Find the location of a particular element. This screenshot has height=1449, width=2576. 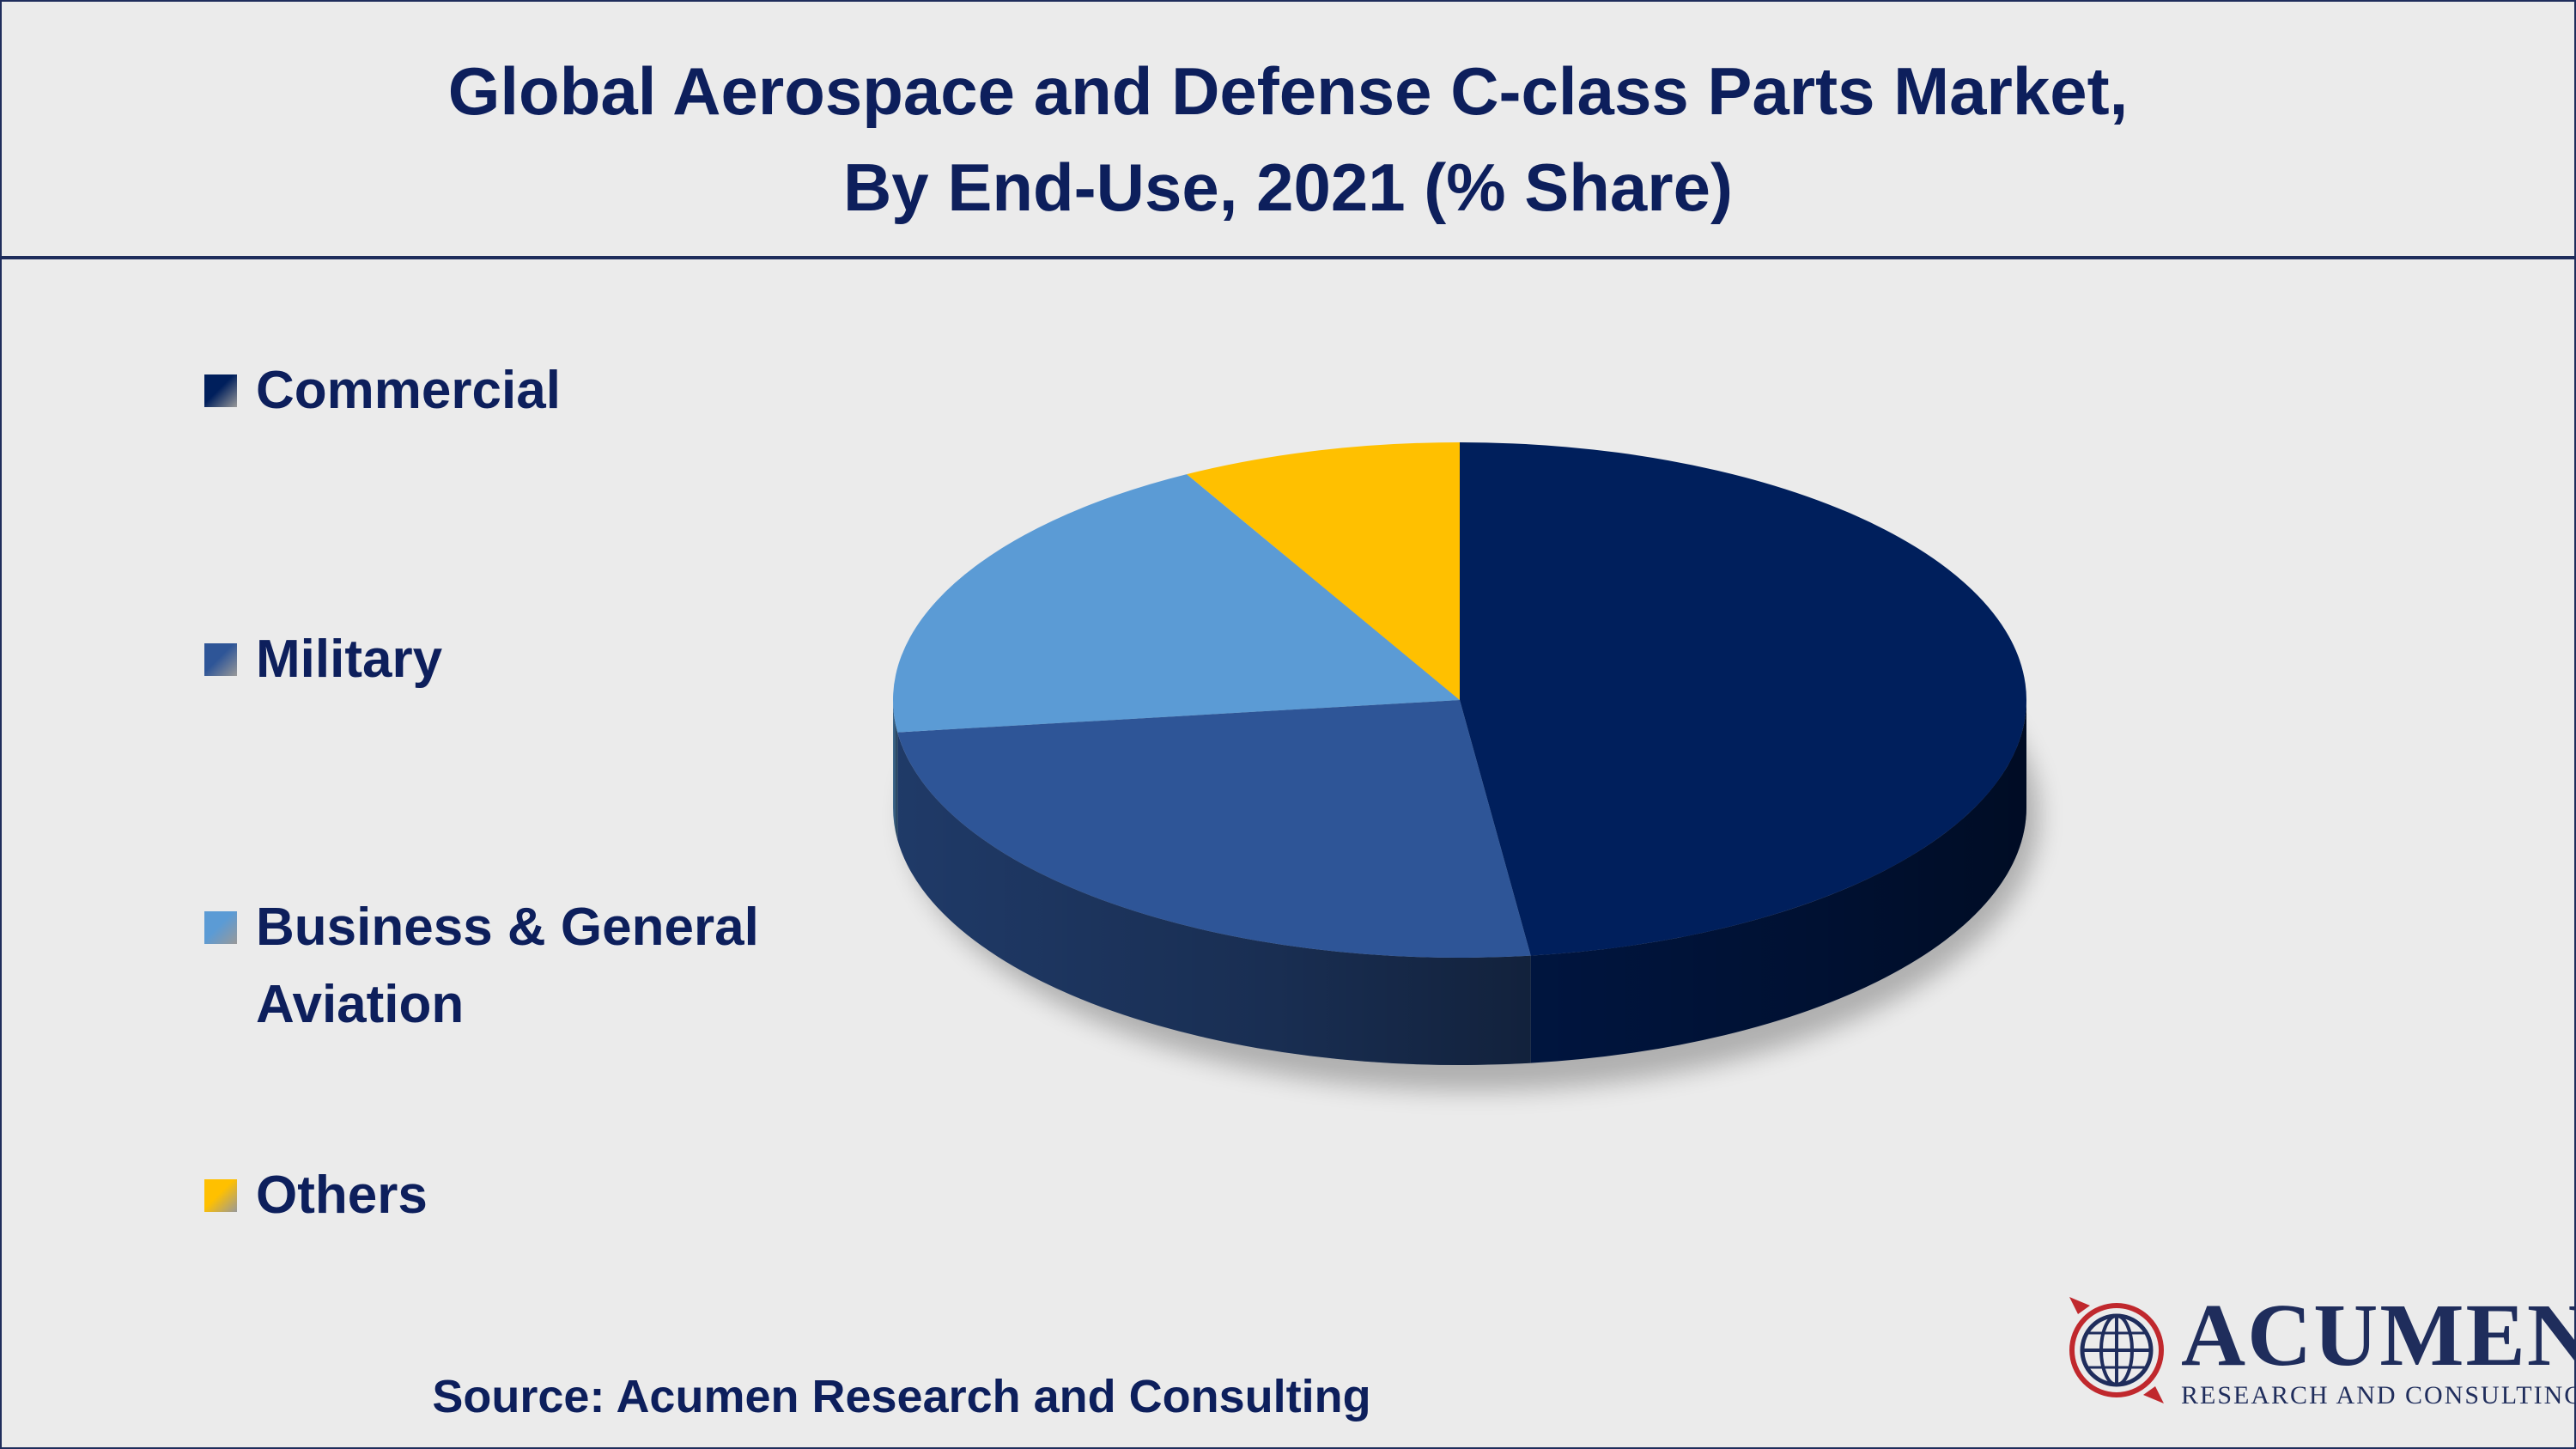

legend-label-others: Others is located at coordinates (342, 1195).